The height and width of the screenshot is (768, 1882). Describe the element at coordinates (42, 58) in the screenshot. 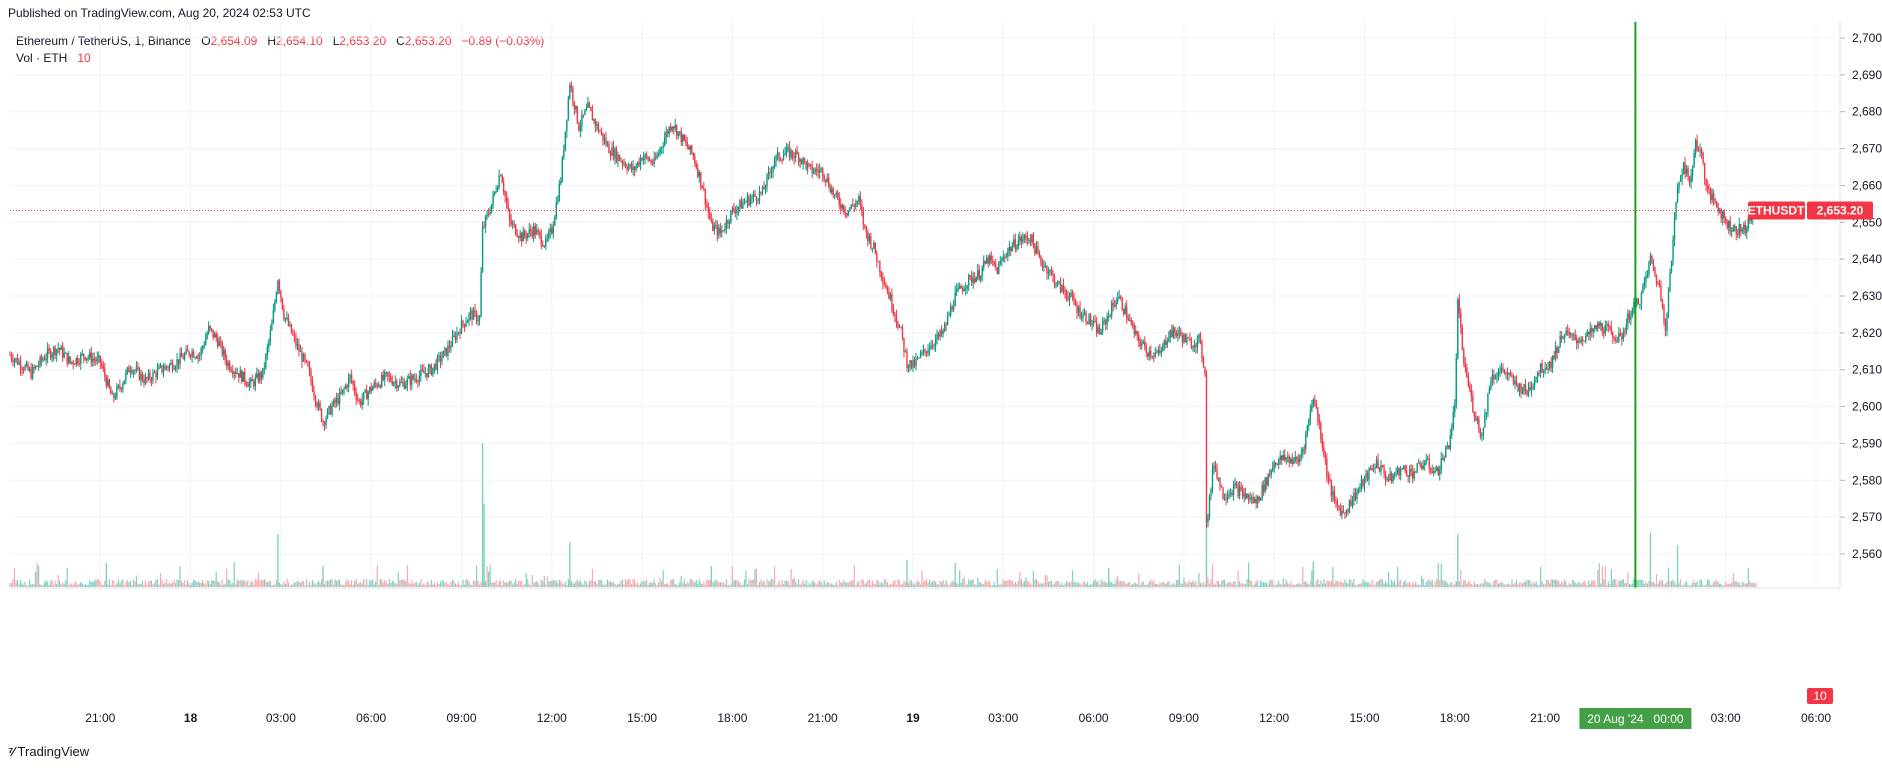

I see `volume-legend-label: Vol · ETH` at that location.